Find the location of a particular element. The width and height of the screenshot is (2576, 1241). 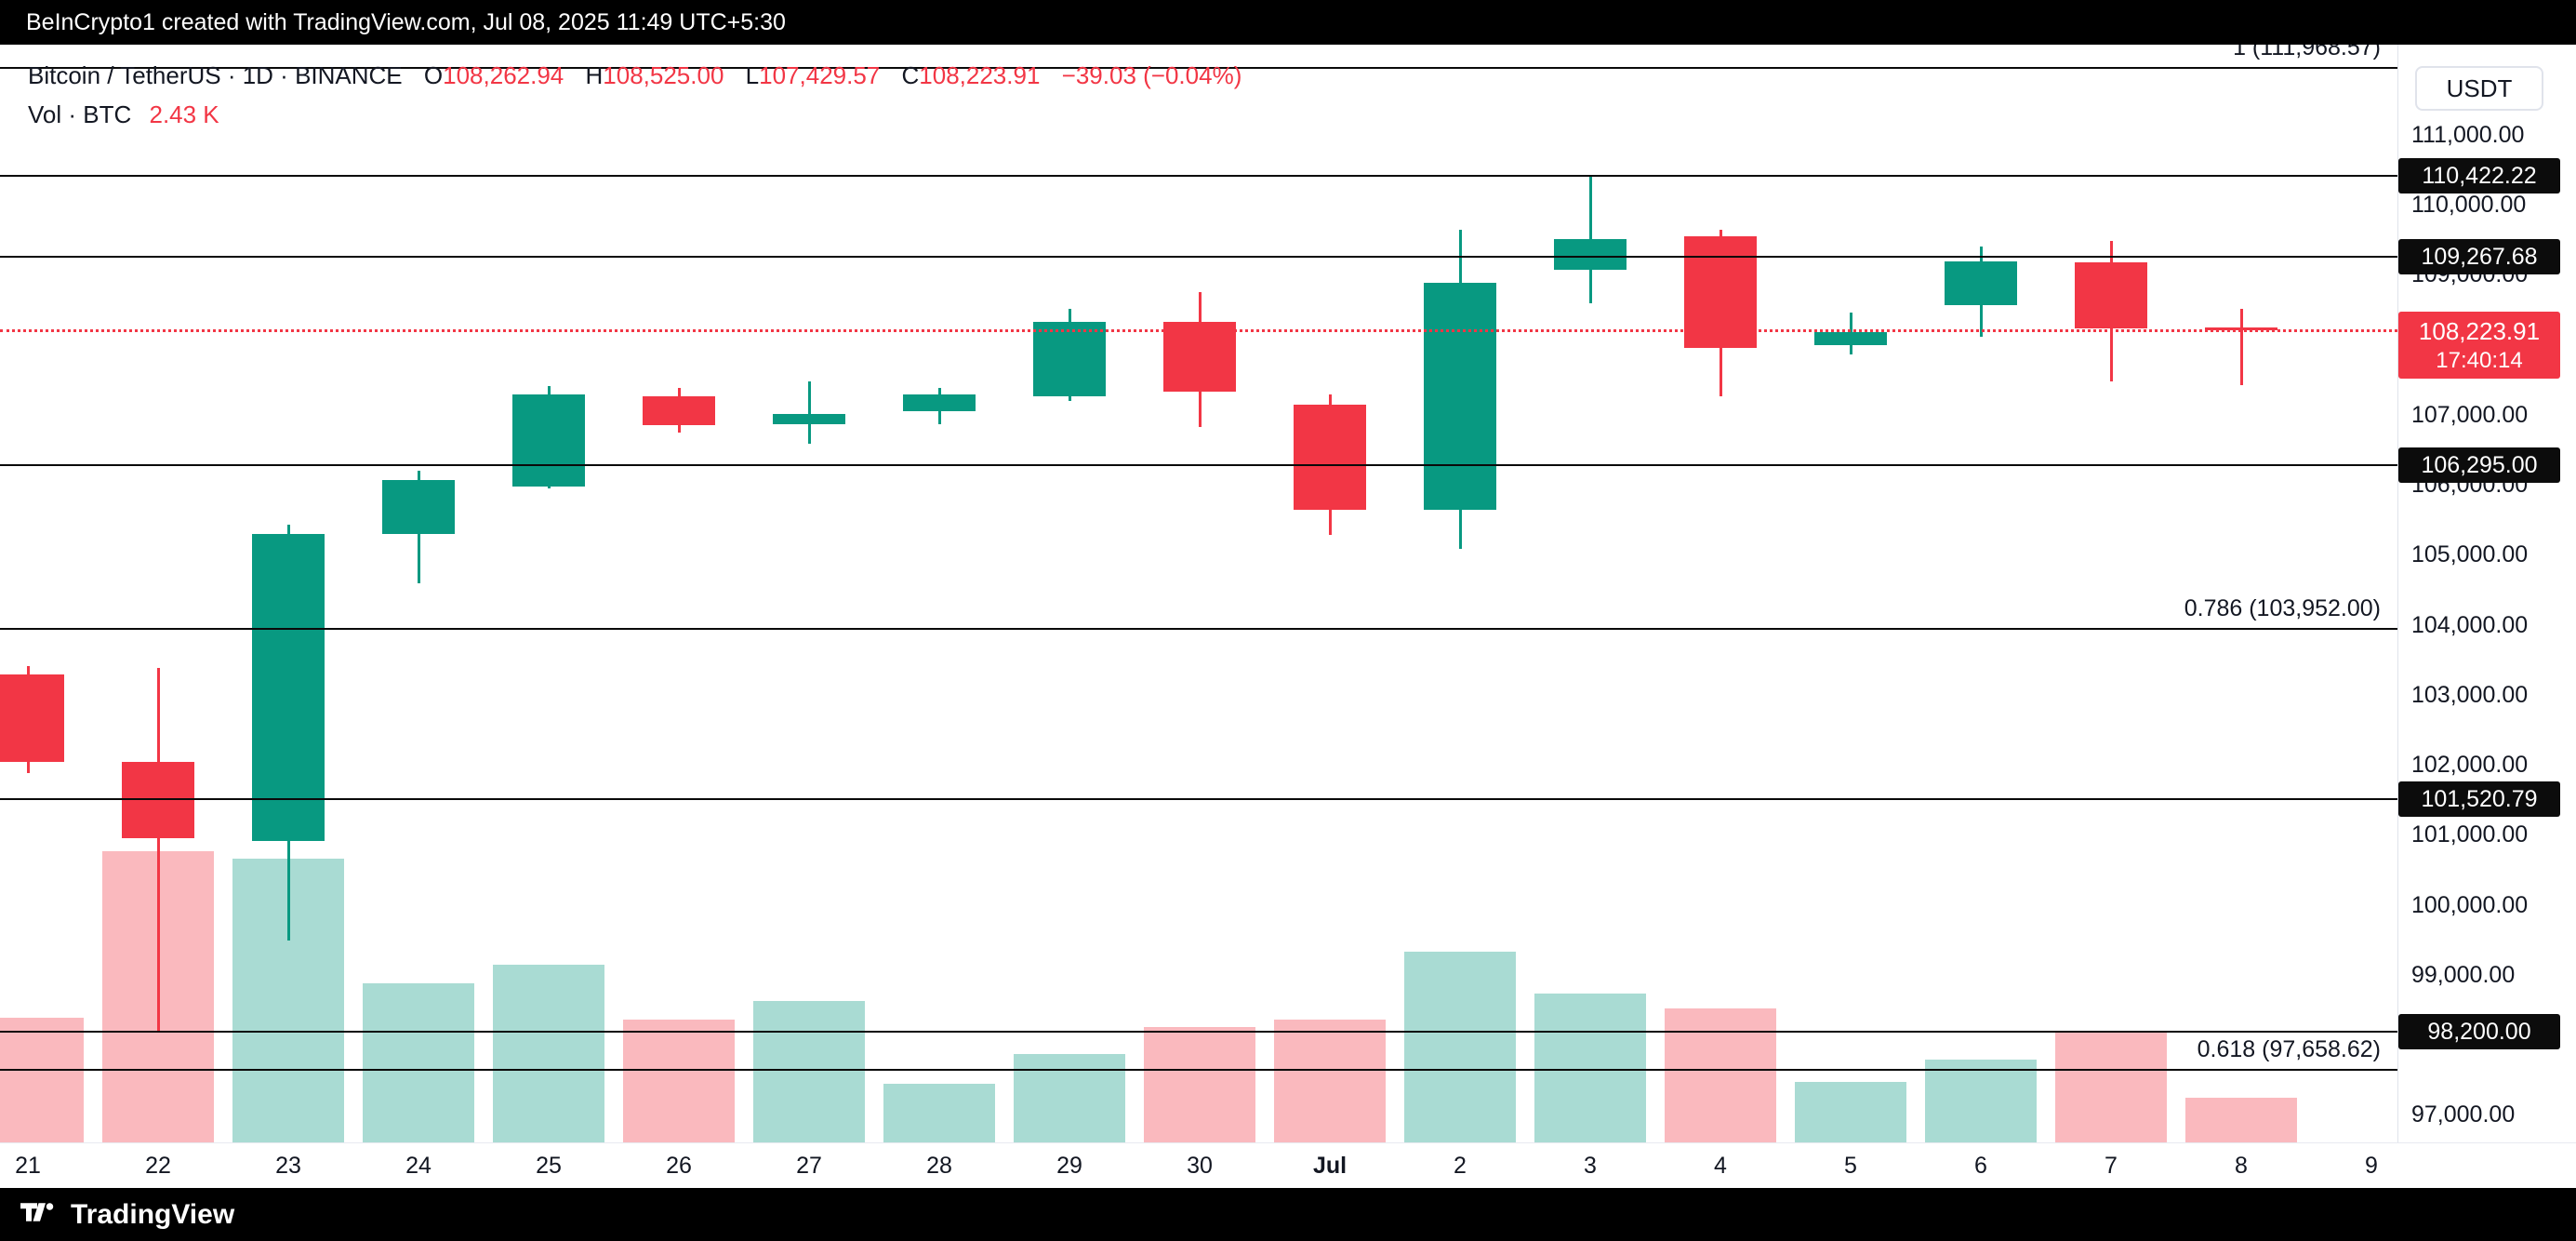

footer-bar: TradingView is located at coordinates (1288, 1214).